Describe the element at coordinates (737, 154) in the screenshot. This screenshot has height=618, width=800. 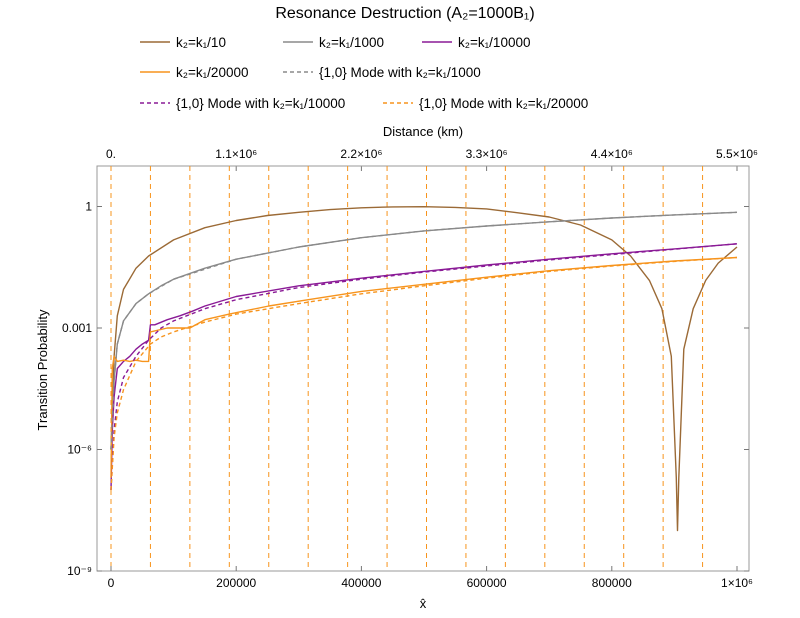
I see `top-tick-label: 5.5×10⁶` at that location.